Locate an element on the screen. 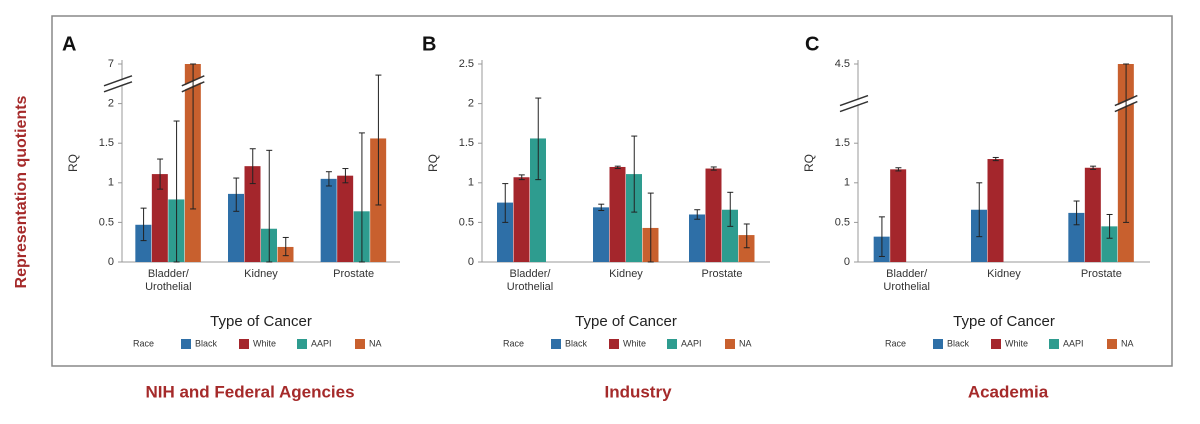  figure-y-label: Representation quotients is located at coordinates (21, 191).